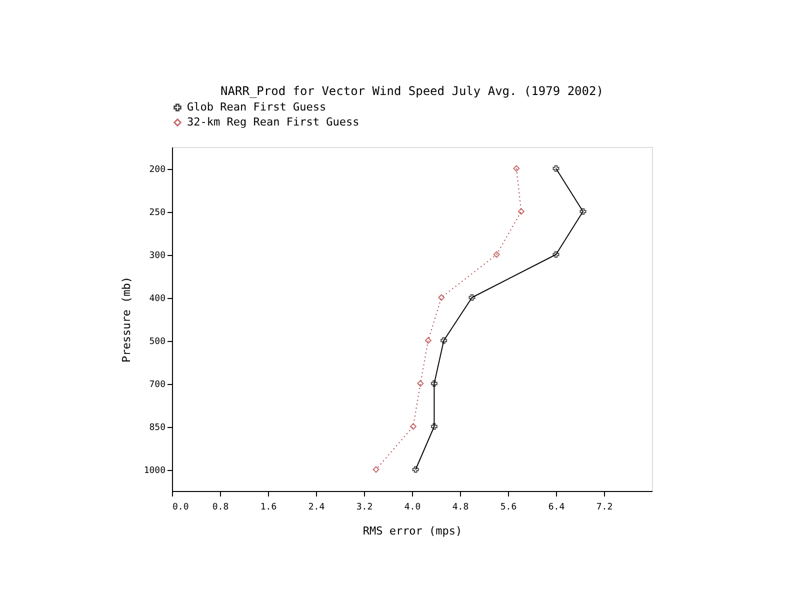  Describe the element at coordinates (157, 170) in the screenshot. I see `y-tick-label: 200` at that location.